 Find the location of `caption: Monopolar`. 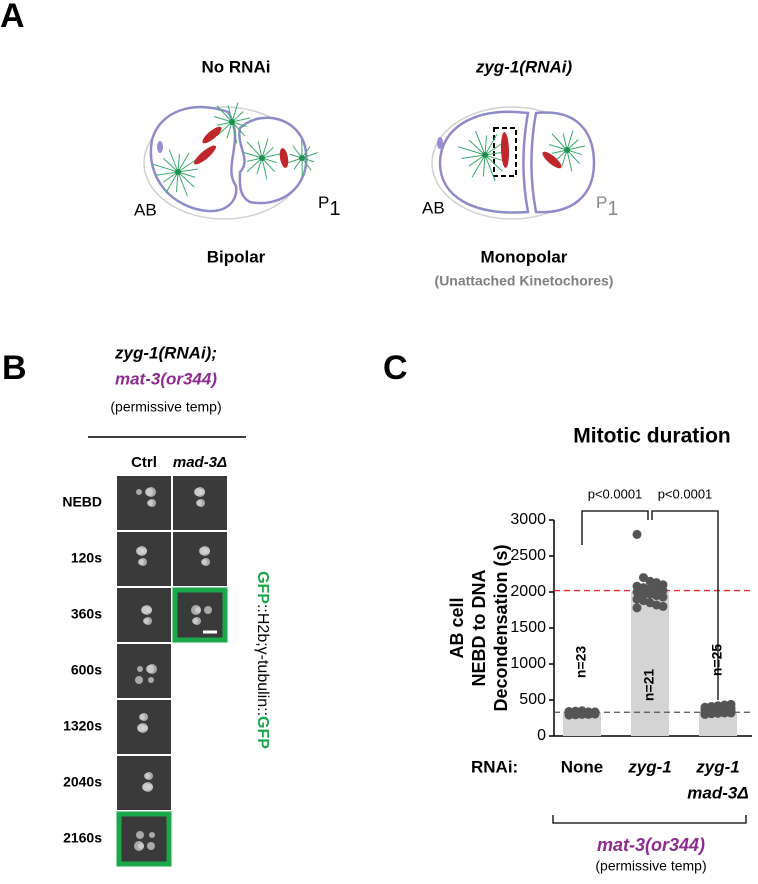

caption: Monopolar is located at coordinates (524, 256).